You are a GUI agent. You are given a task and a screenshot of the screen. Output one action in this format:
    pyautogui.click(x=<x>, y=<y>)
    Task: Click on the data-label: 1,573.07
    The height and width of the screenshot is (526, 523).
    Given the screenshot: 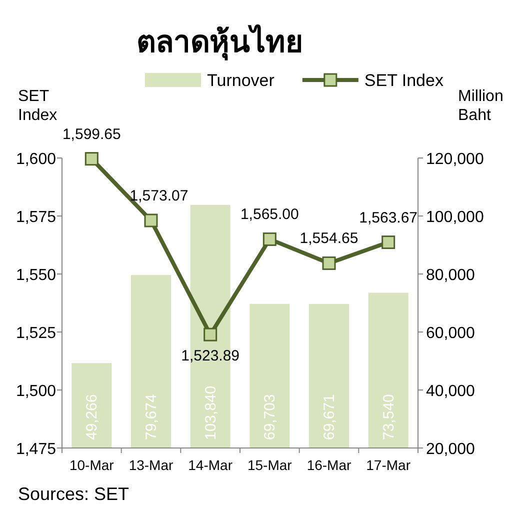 What is the action you would take?
    pyautogui.click(x=159, y=195)
    